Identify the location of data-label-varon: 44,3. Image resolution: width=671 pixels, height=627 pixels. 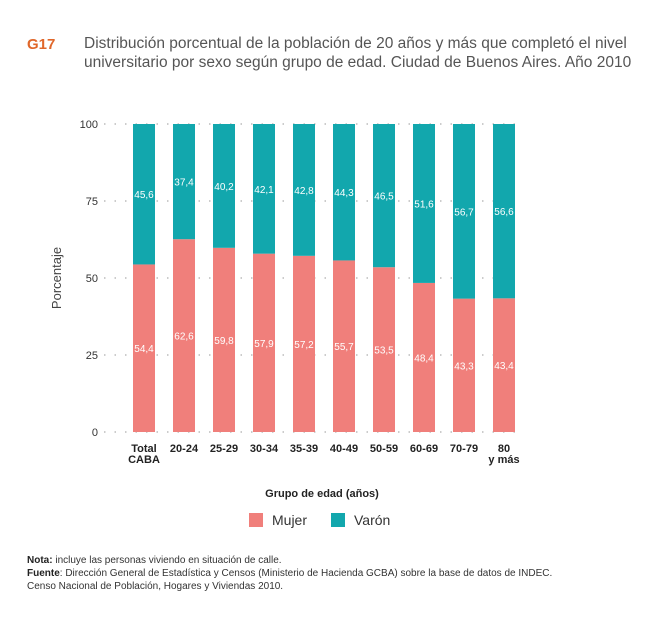
(344, 193).